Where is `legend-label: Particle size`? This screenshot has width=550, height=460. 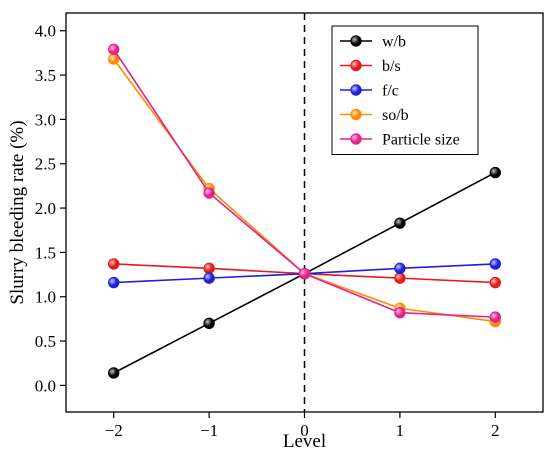 legend-label: Particle size is located at coordinates (421, 140).